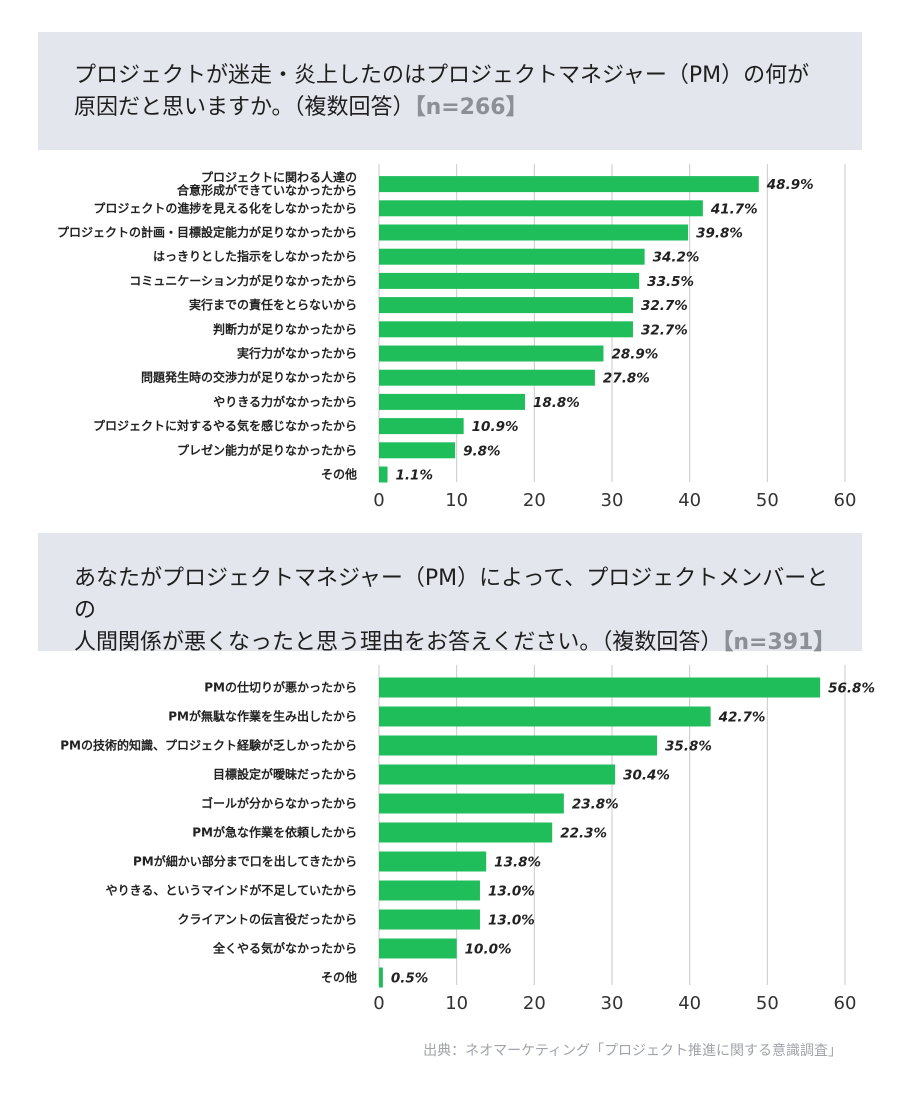 The height and width of the screenshot is (1100, 900). Describe the element at coordinates (225, 425) in the screenshot. I see `chart1-category-label: プロジェクトに対するやる気を感じなかったから` at that location.